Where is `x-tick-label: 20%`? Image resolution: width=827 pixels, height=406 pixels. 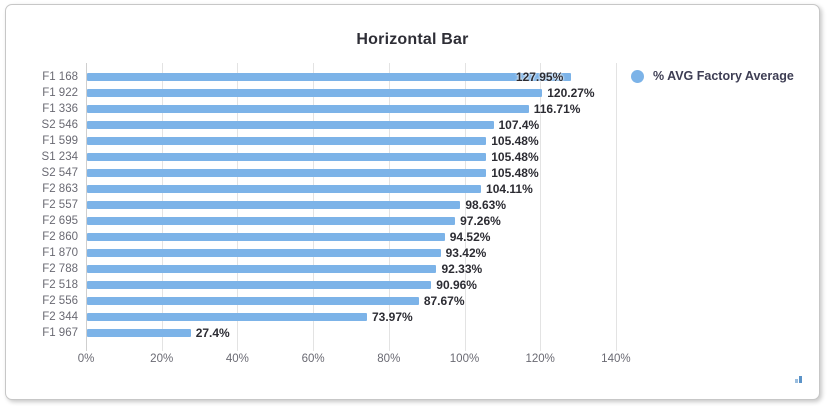
x-tick-label: 20% is located at coordinates (162, 359).